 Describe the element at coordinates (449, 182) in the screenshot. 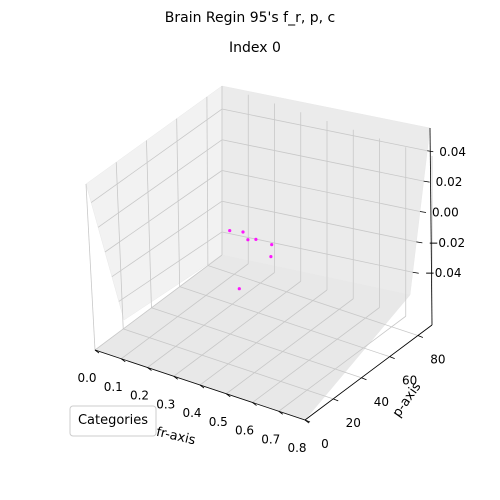

I see `z-tick-label: 0.02` at that location.